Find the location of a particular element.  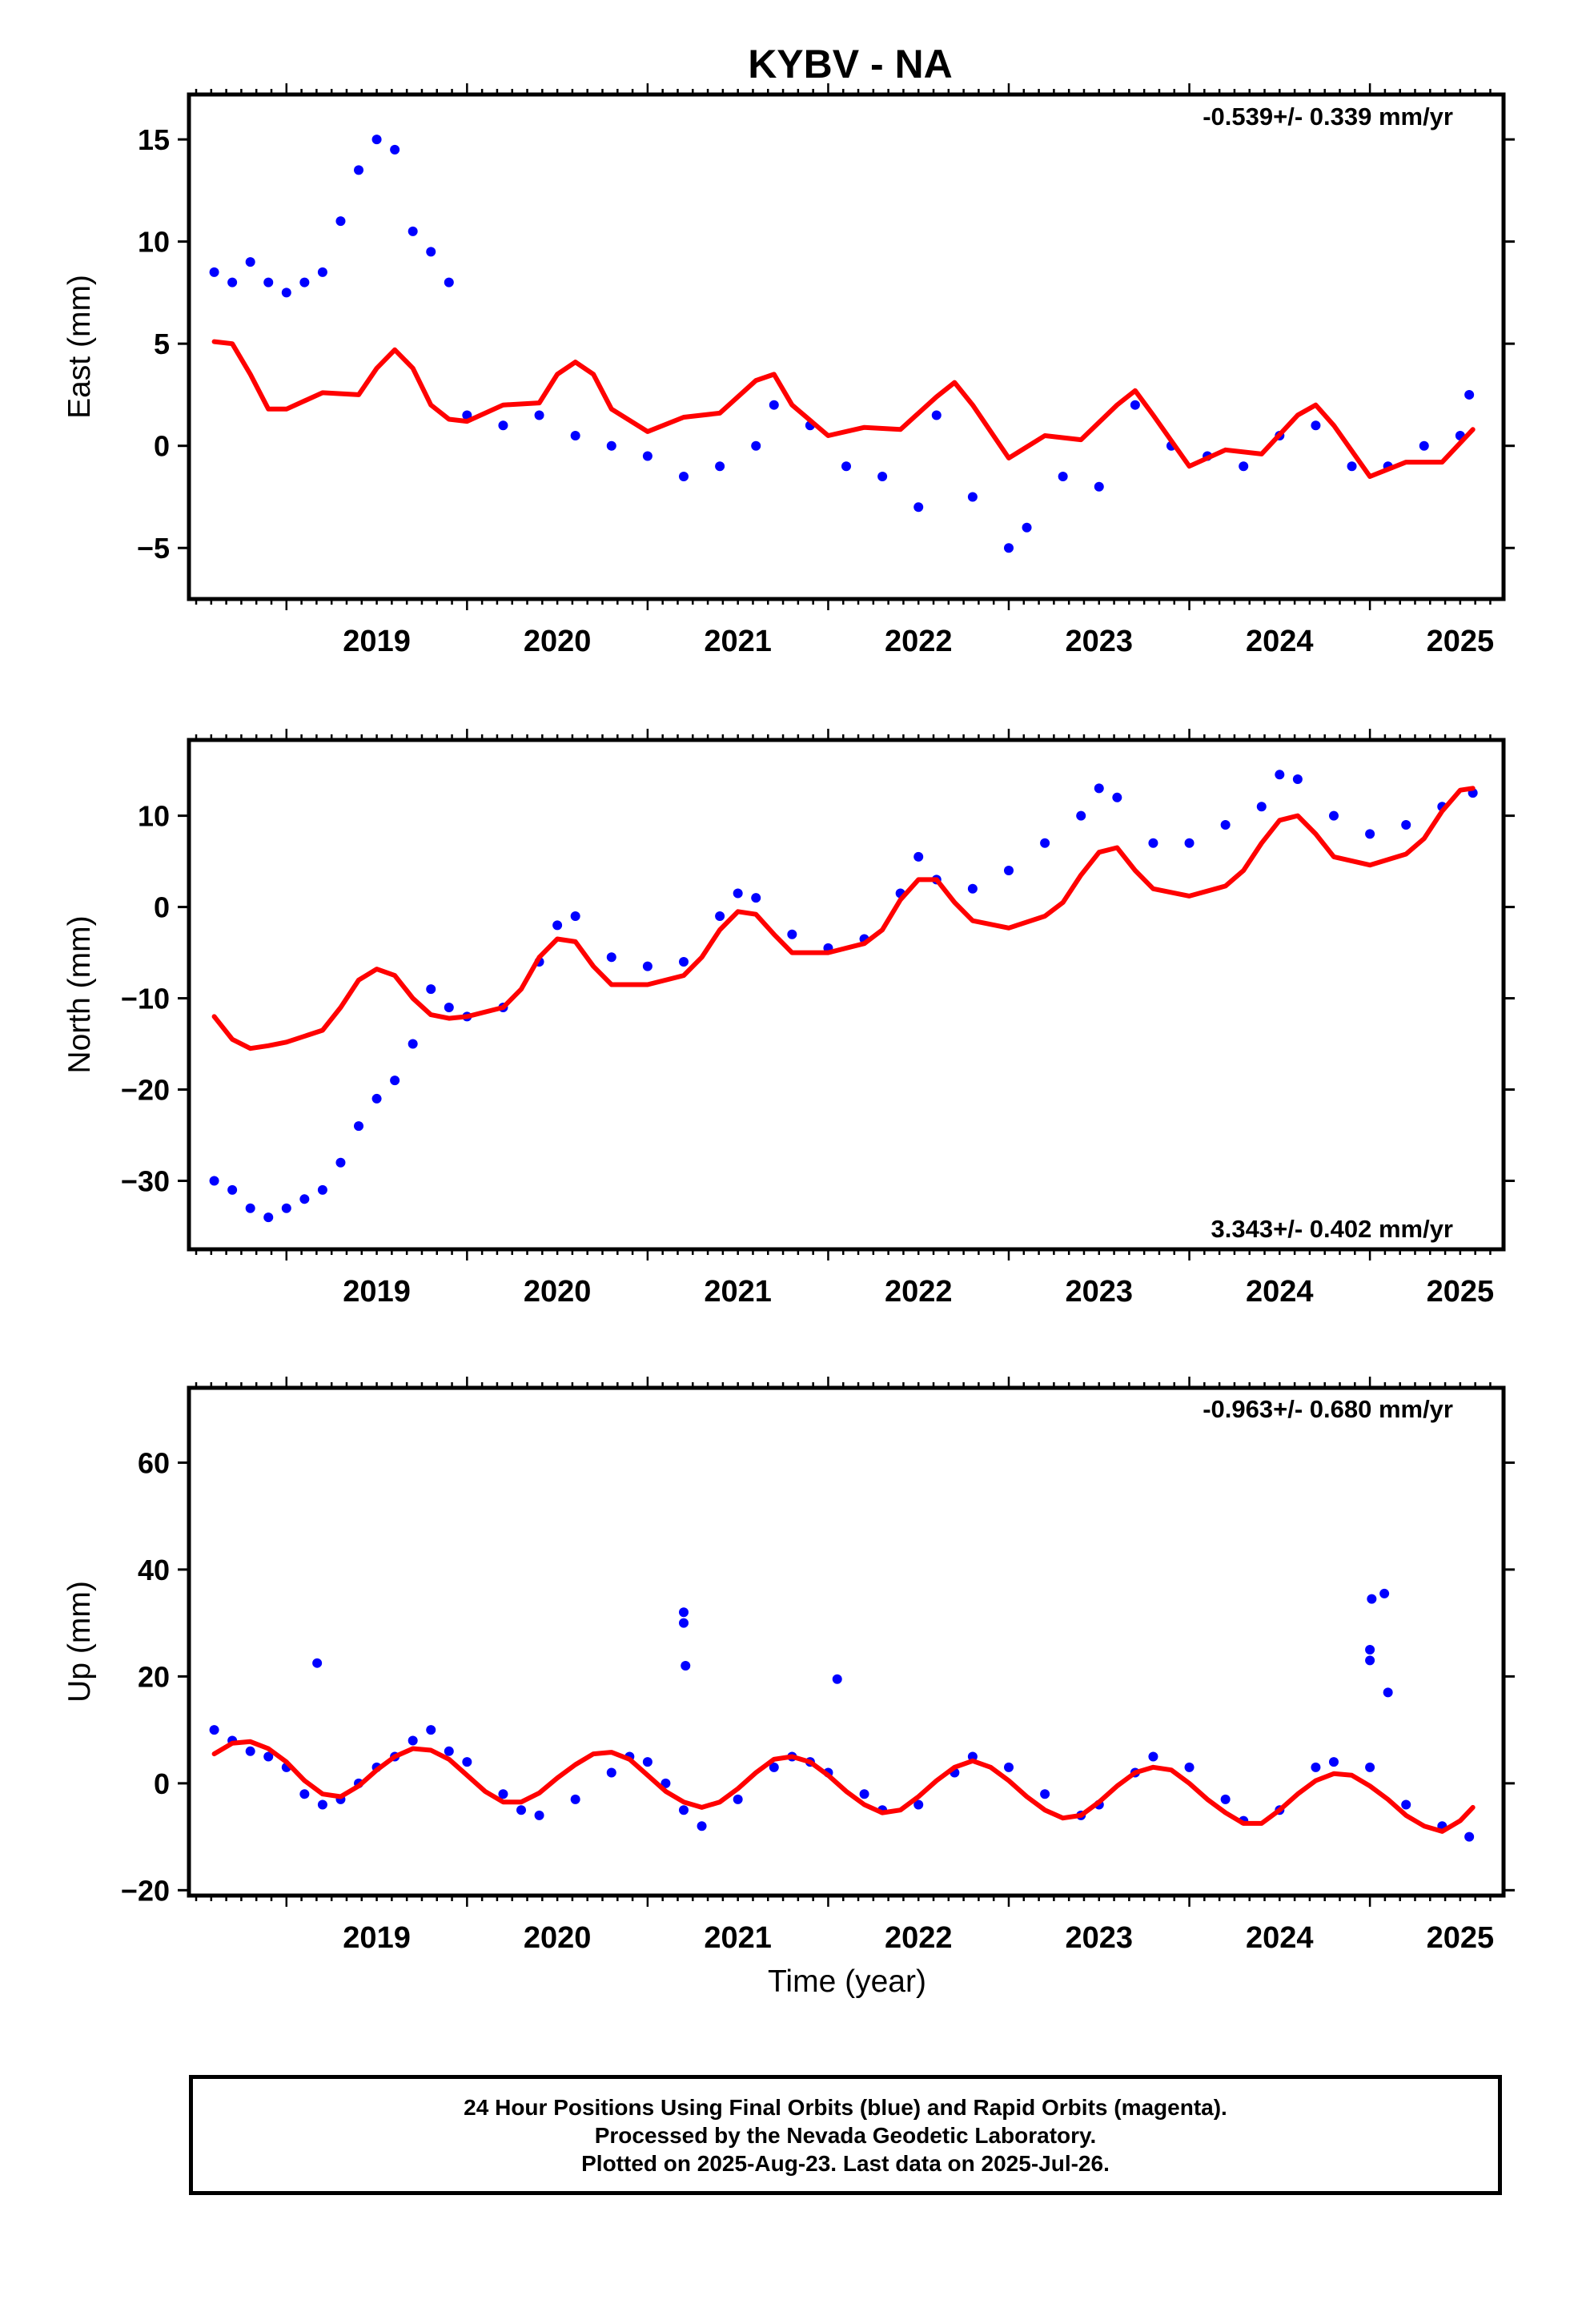

y-tick-label: 5 is located at coordinates (162, 344).